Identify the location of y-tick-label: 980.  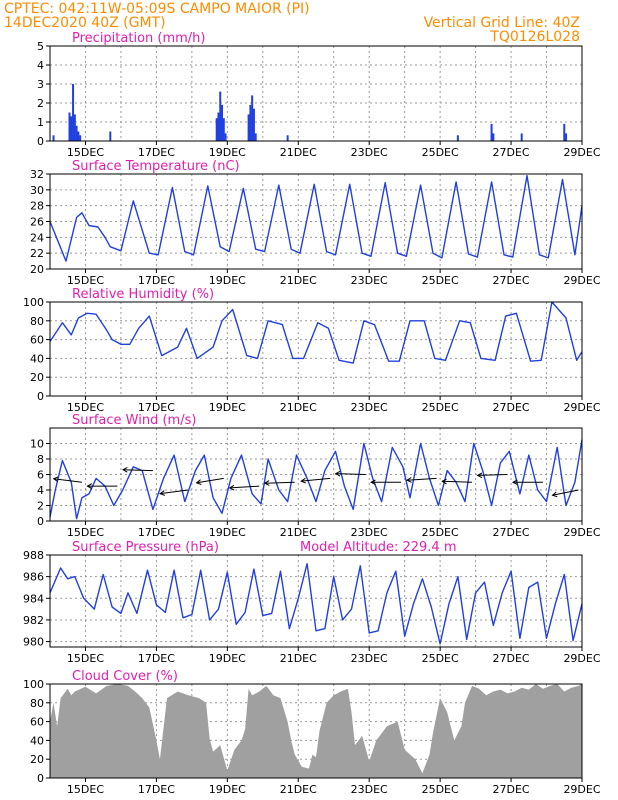
(33, 642).